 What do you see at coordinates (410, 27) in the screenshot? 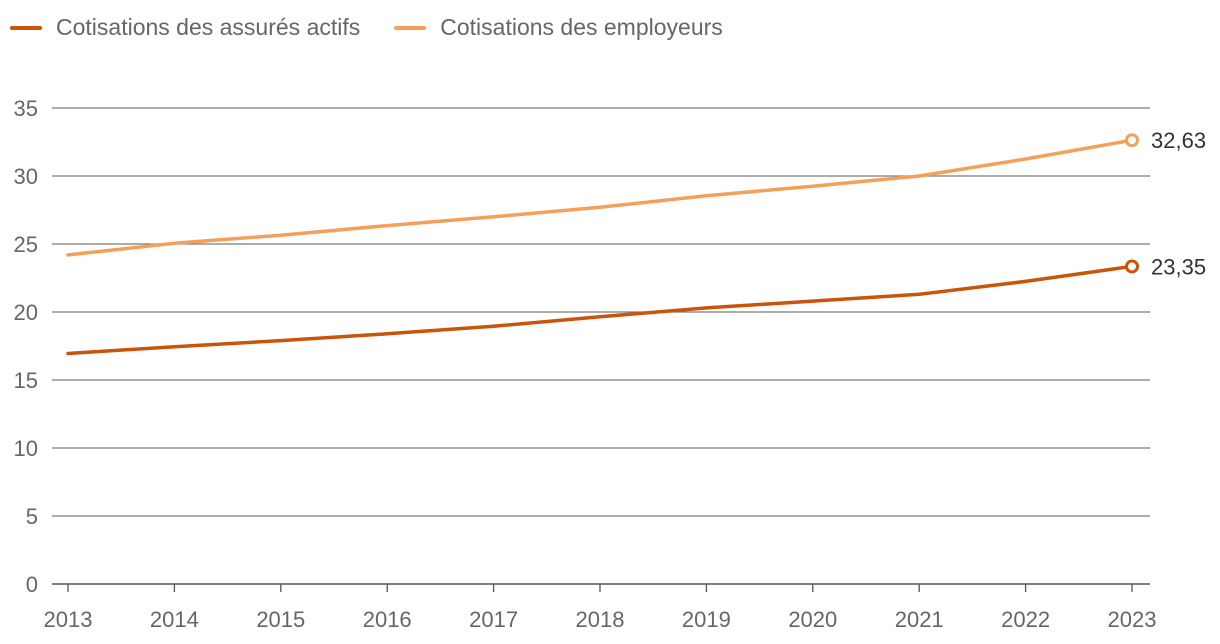
I see `legend-swatch-employeurs` at bounding box center [410, 27].